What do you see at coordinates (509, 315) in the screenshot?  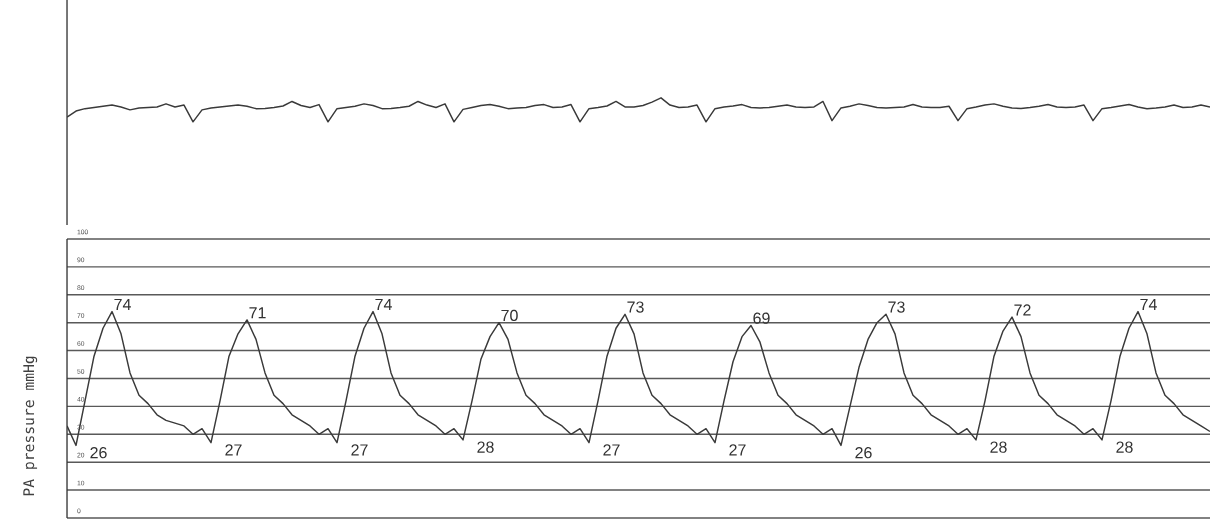 I see `data-label: 70` at bounding box center [509, 315].